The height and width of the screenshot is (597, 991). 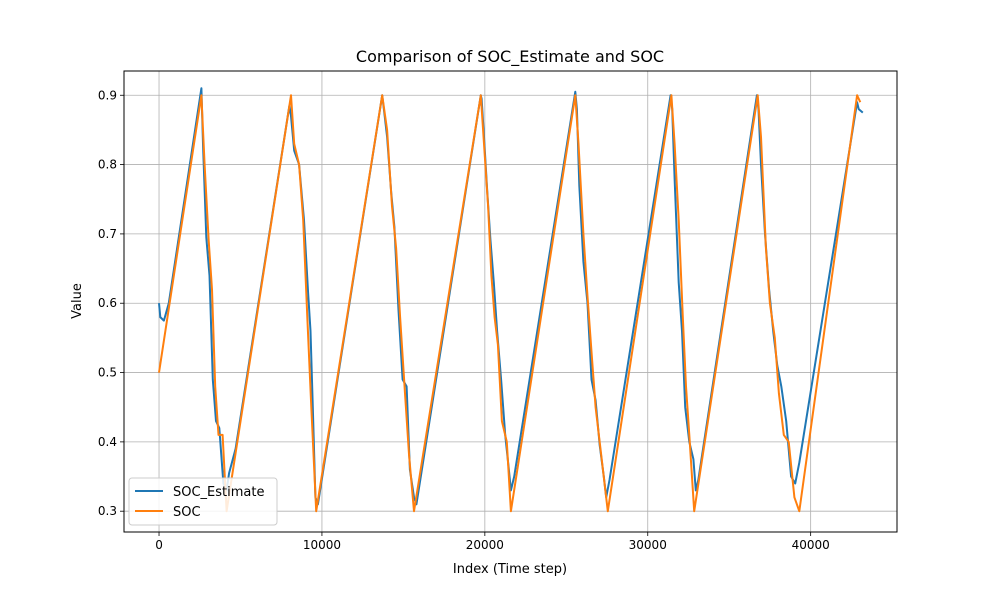 I want to click on y-tick-label: 0.8, so click(x=107, y=165).